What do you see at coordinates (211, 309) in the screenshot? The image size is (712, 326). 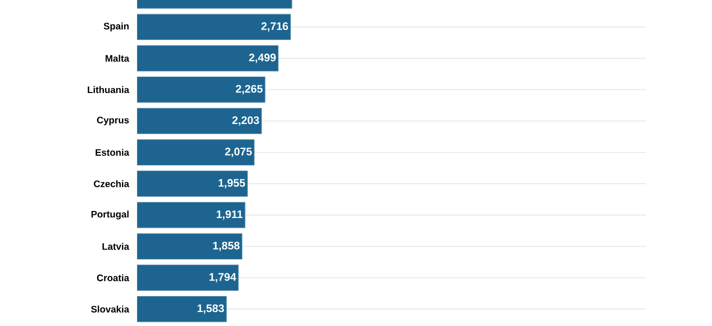 I see `data-label: 1,583` at bounding box center [211, 309].